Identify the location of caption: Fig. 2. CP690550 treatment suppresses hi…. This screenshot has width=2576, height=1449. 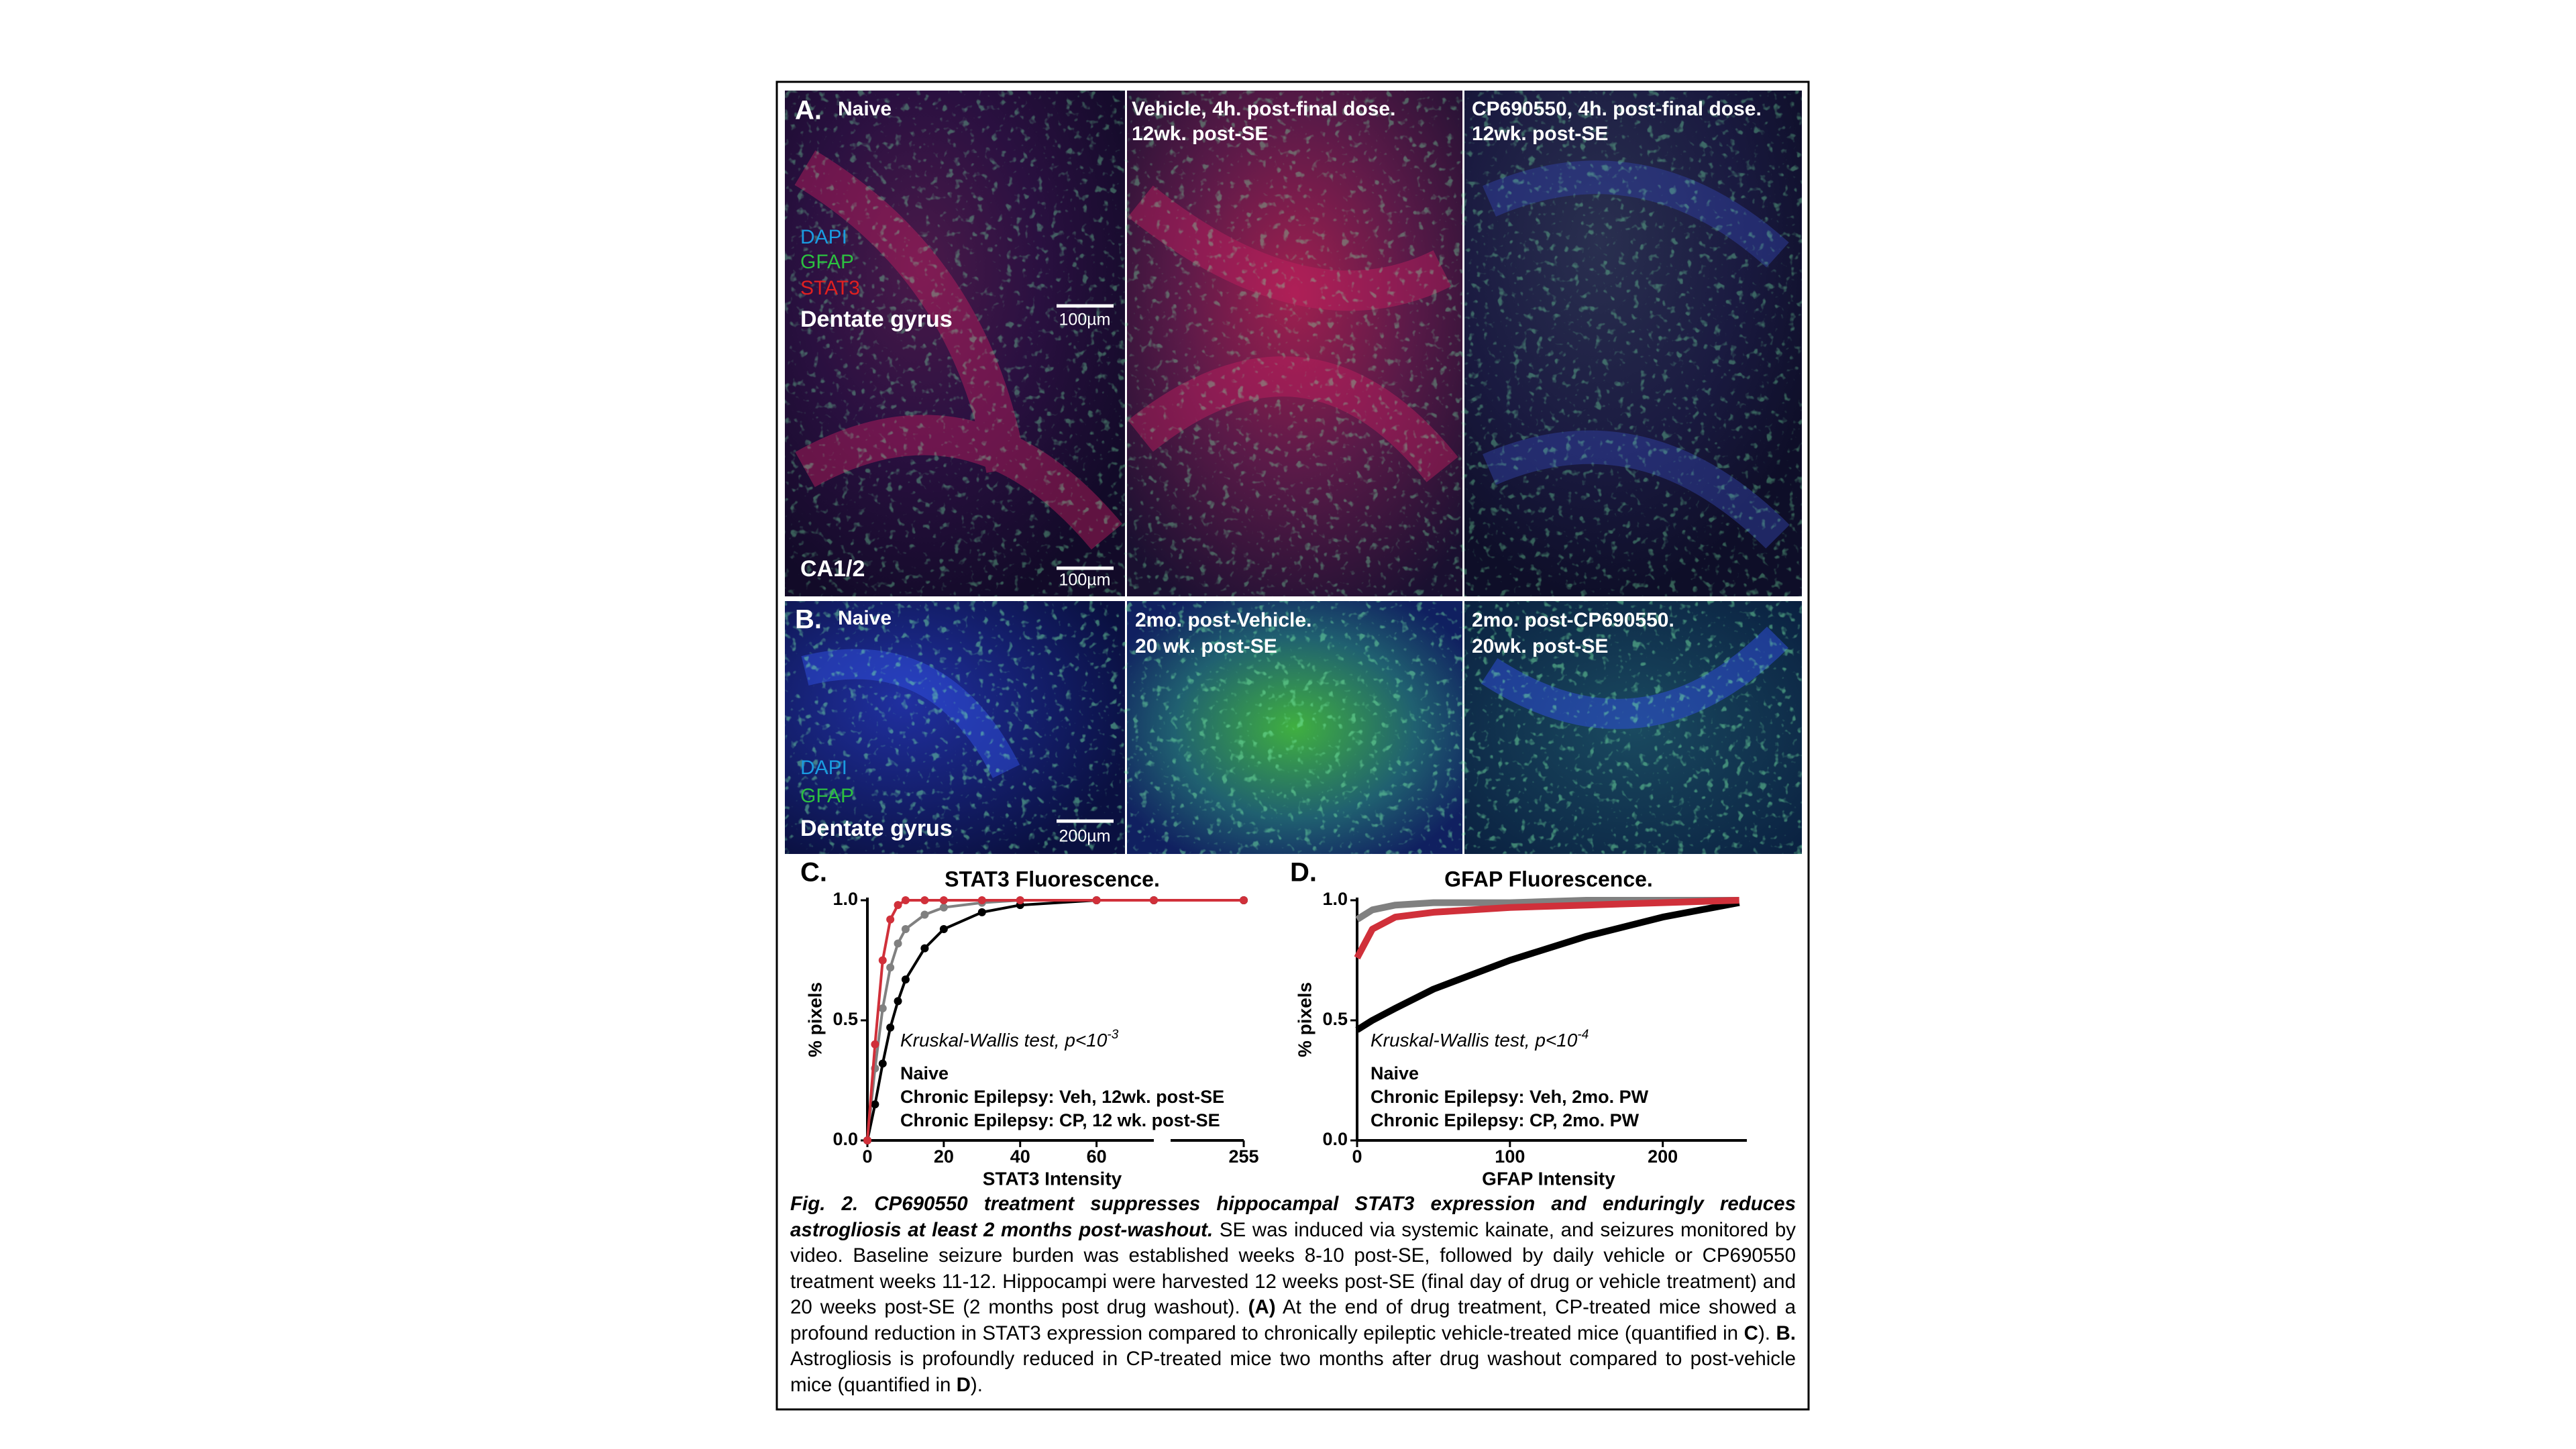
(1293, 1294).